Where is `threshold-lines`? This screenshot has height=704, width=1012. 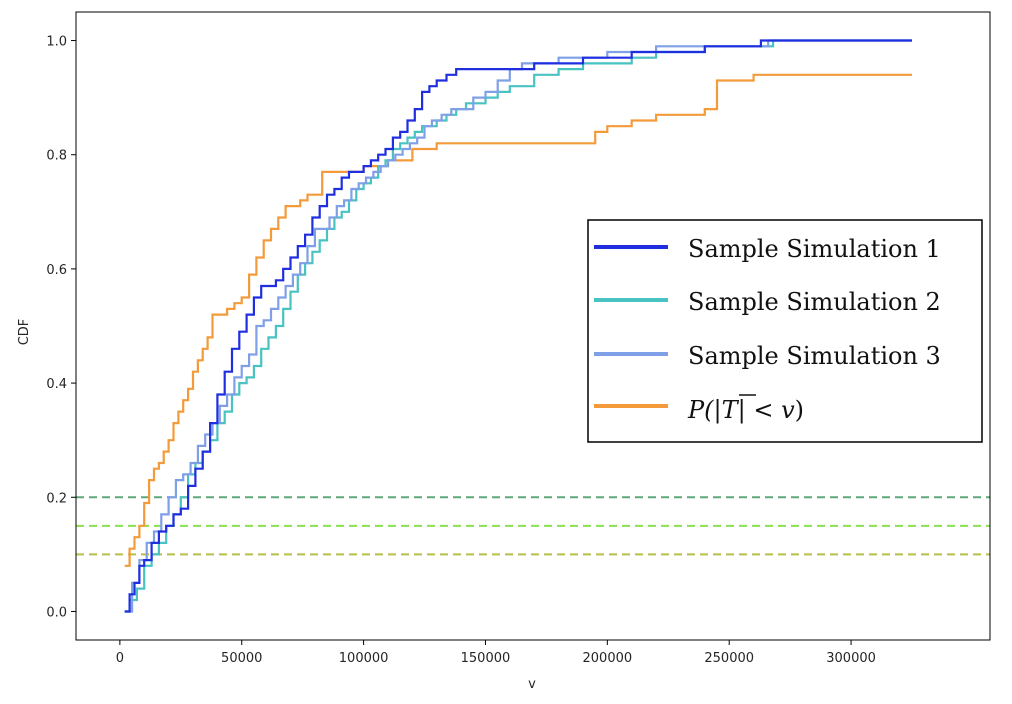 threshold-lines is located at coordinates (533, 526).